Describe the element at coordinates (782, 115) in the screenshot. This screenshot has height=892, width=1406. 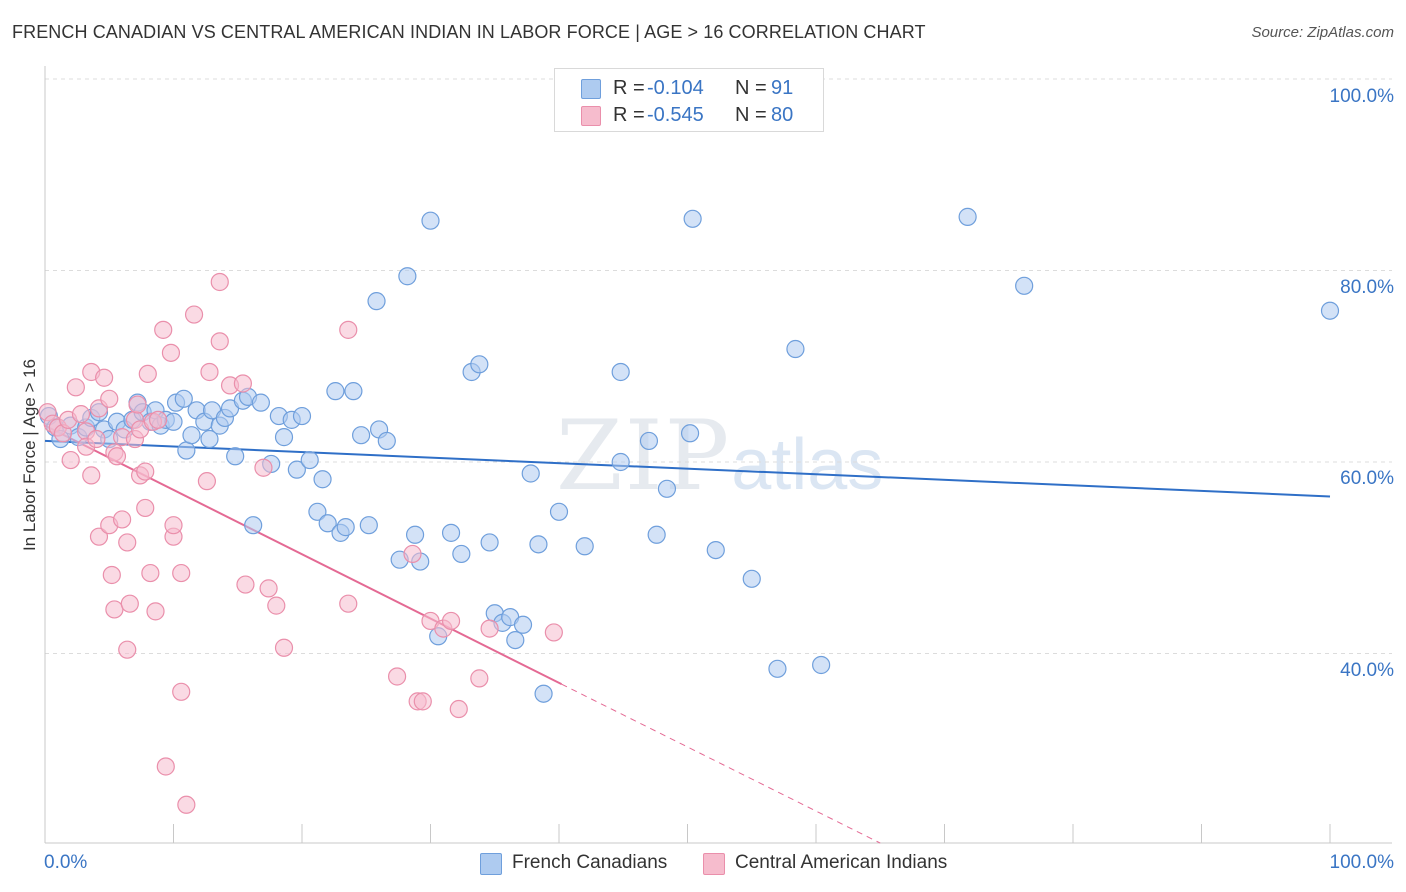
I see `legend-n-value: 80` at that location.